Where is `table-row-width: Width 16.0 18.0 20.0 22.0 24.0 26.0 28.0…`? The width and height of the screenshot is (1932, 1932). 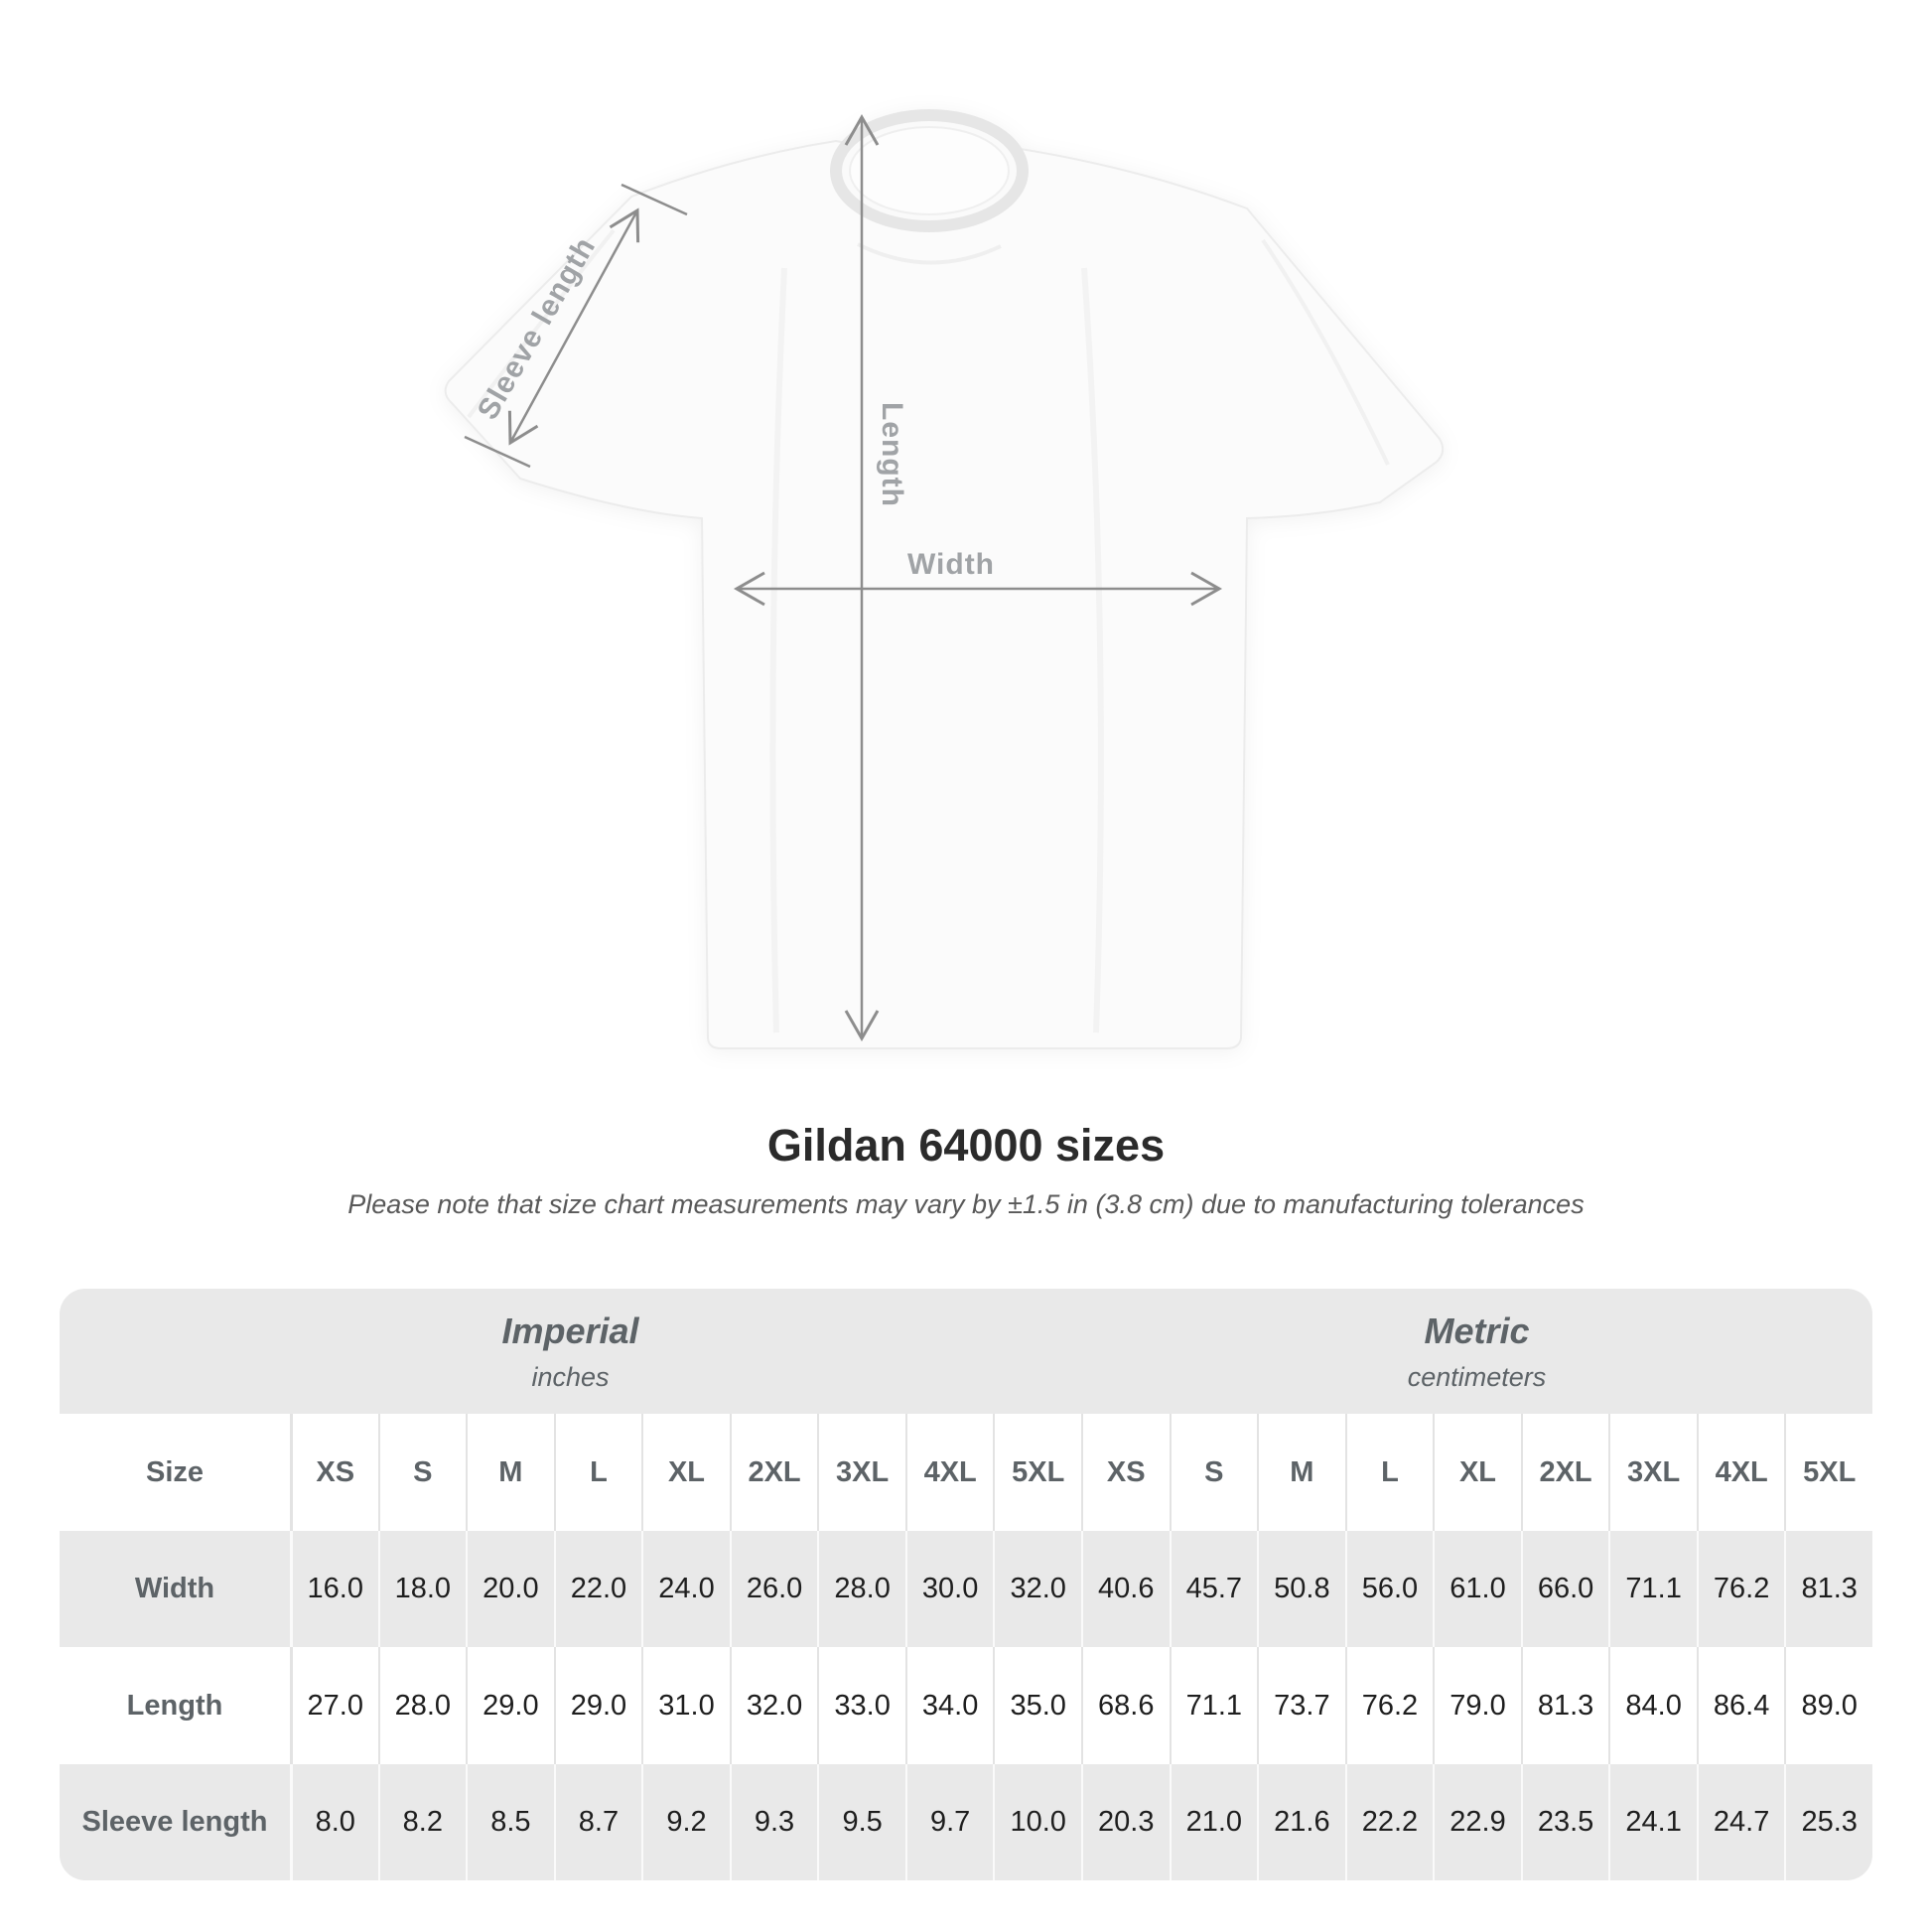 table-row-width: Width 16.0 18.0 20.0 22.0 24.0 26.0 28.0… is located at coordinates (966, 1589).